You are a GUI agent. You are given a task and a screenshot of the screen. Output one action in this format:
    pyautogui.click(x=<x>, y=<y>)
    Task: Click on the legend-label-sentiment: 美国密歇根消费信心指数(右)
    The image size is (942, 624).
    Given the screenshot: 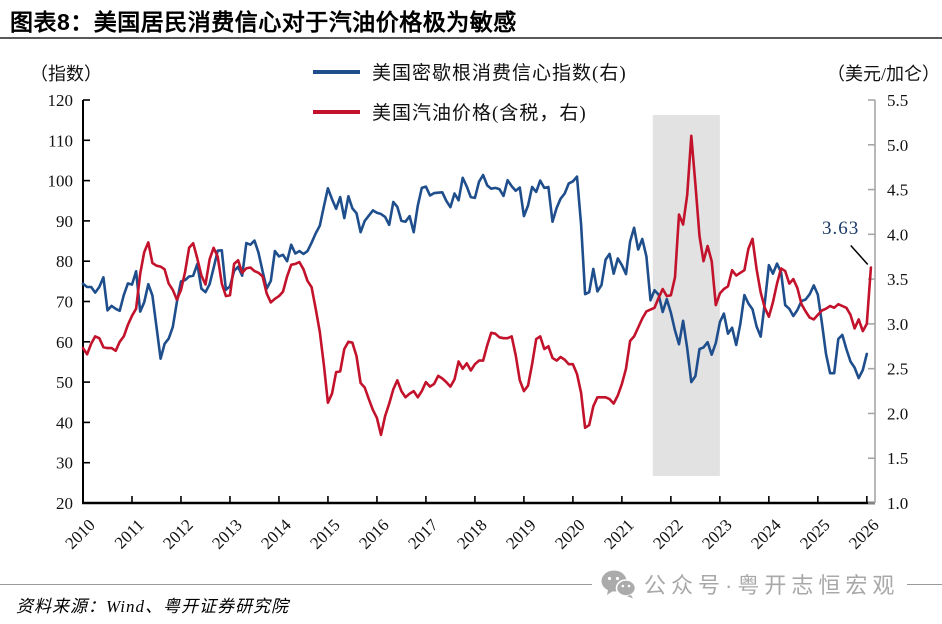 What is the action you would take?
    pyautogui.click(x=499, y=73)
    